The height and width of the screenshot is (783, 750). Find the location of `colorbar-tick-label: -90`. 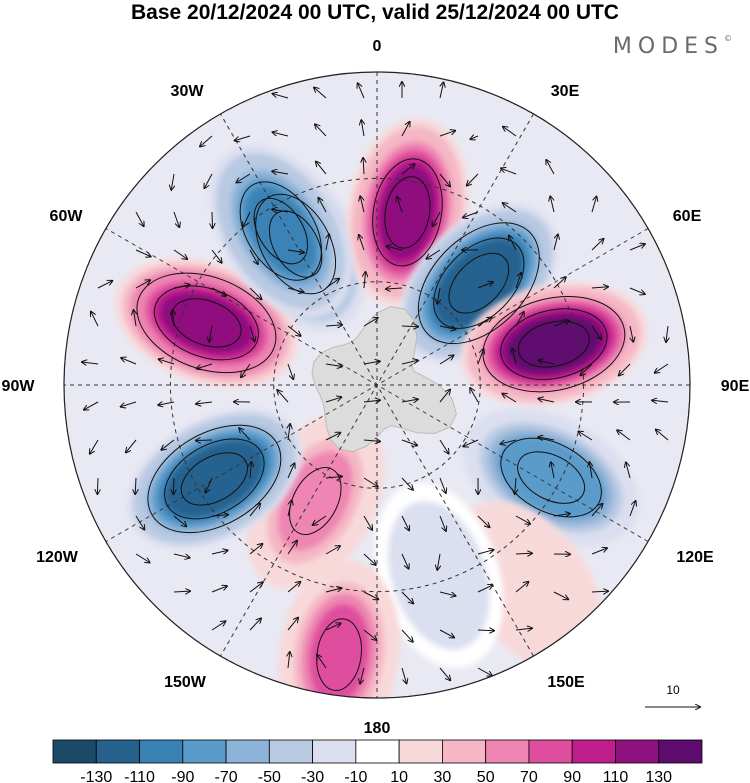

colorbar-tick-label: -90 is located at coordinates (182, 776).